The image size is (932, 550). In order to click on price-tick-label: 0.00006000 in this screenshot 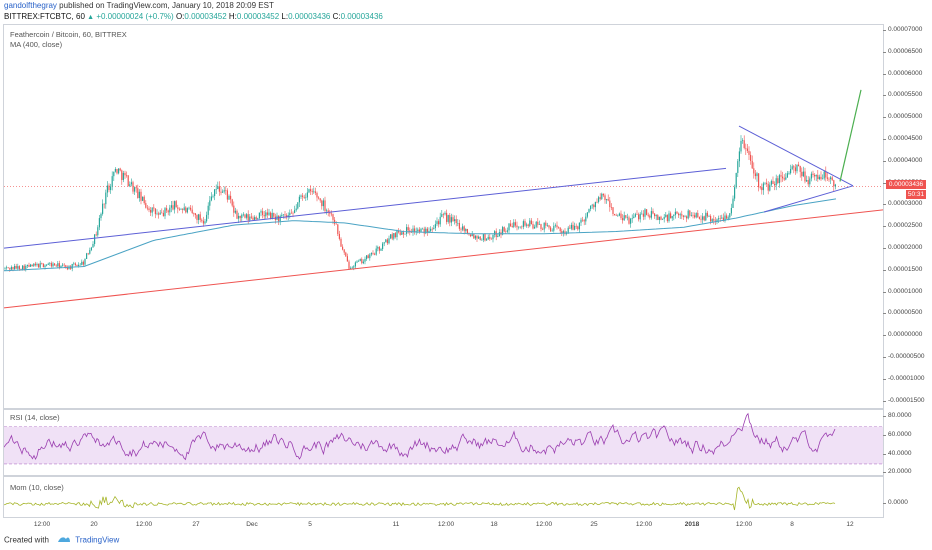, I will do `click(902, 73)`.